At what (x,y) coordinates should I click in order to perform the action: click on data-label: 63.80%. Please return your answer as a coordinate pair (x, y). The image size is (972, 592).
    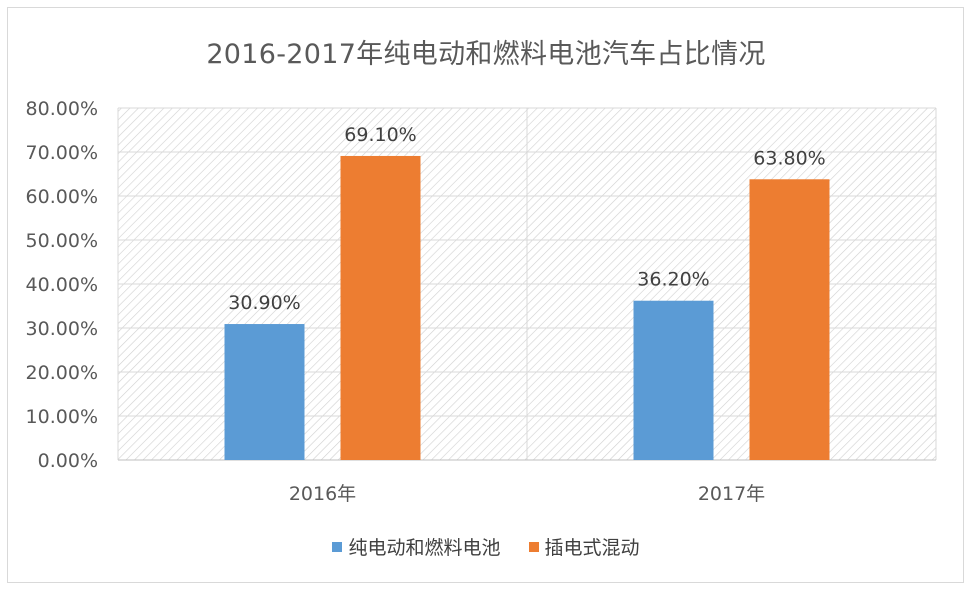
    Looking at the image, I should click on (789, 158).